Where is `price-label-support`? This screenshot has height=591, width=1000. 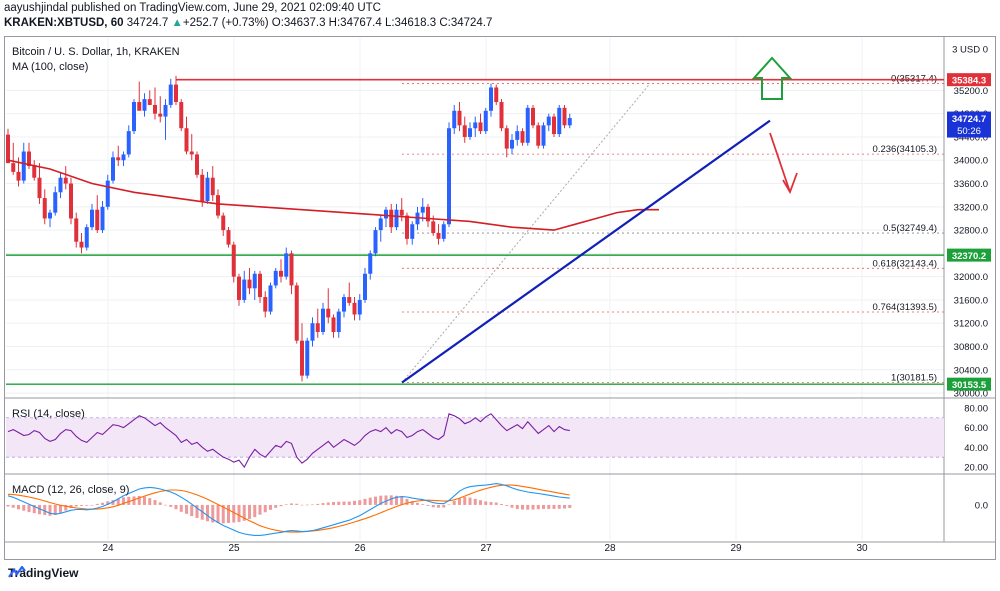
price-label-support is located at coordinates (969, 384).